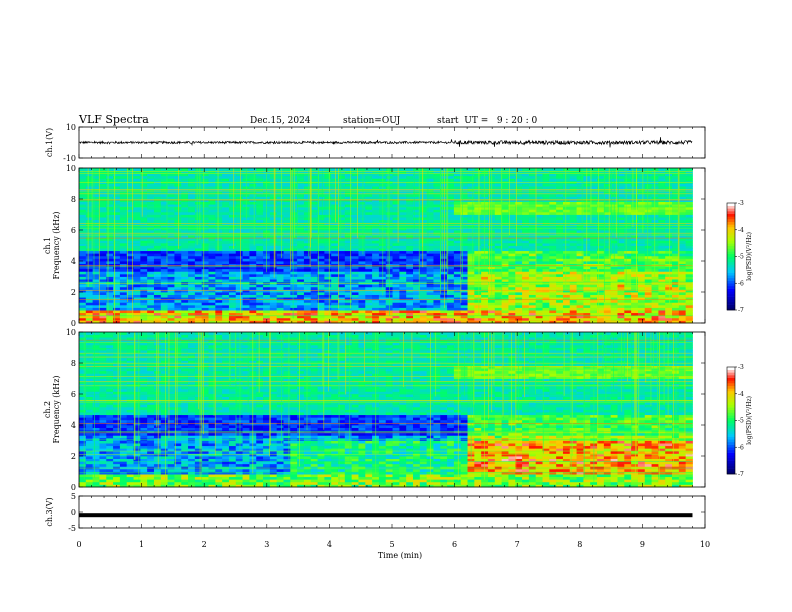 The height and width of the screenshot is (612, 792). I want to click on x-tick-label: 0, so click(78, 544).